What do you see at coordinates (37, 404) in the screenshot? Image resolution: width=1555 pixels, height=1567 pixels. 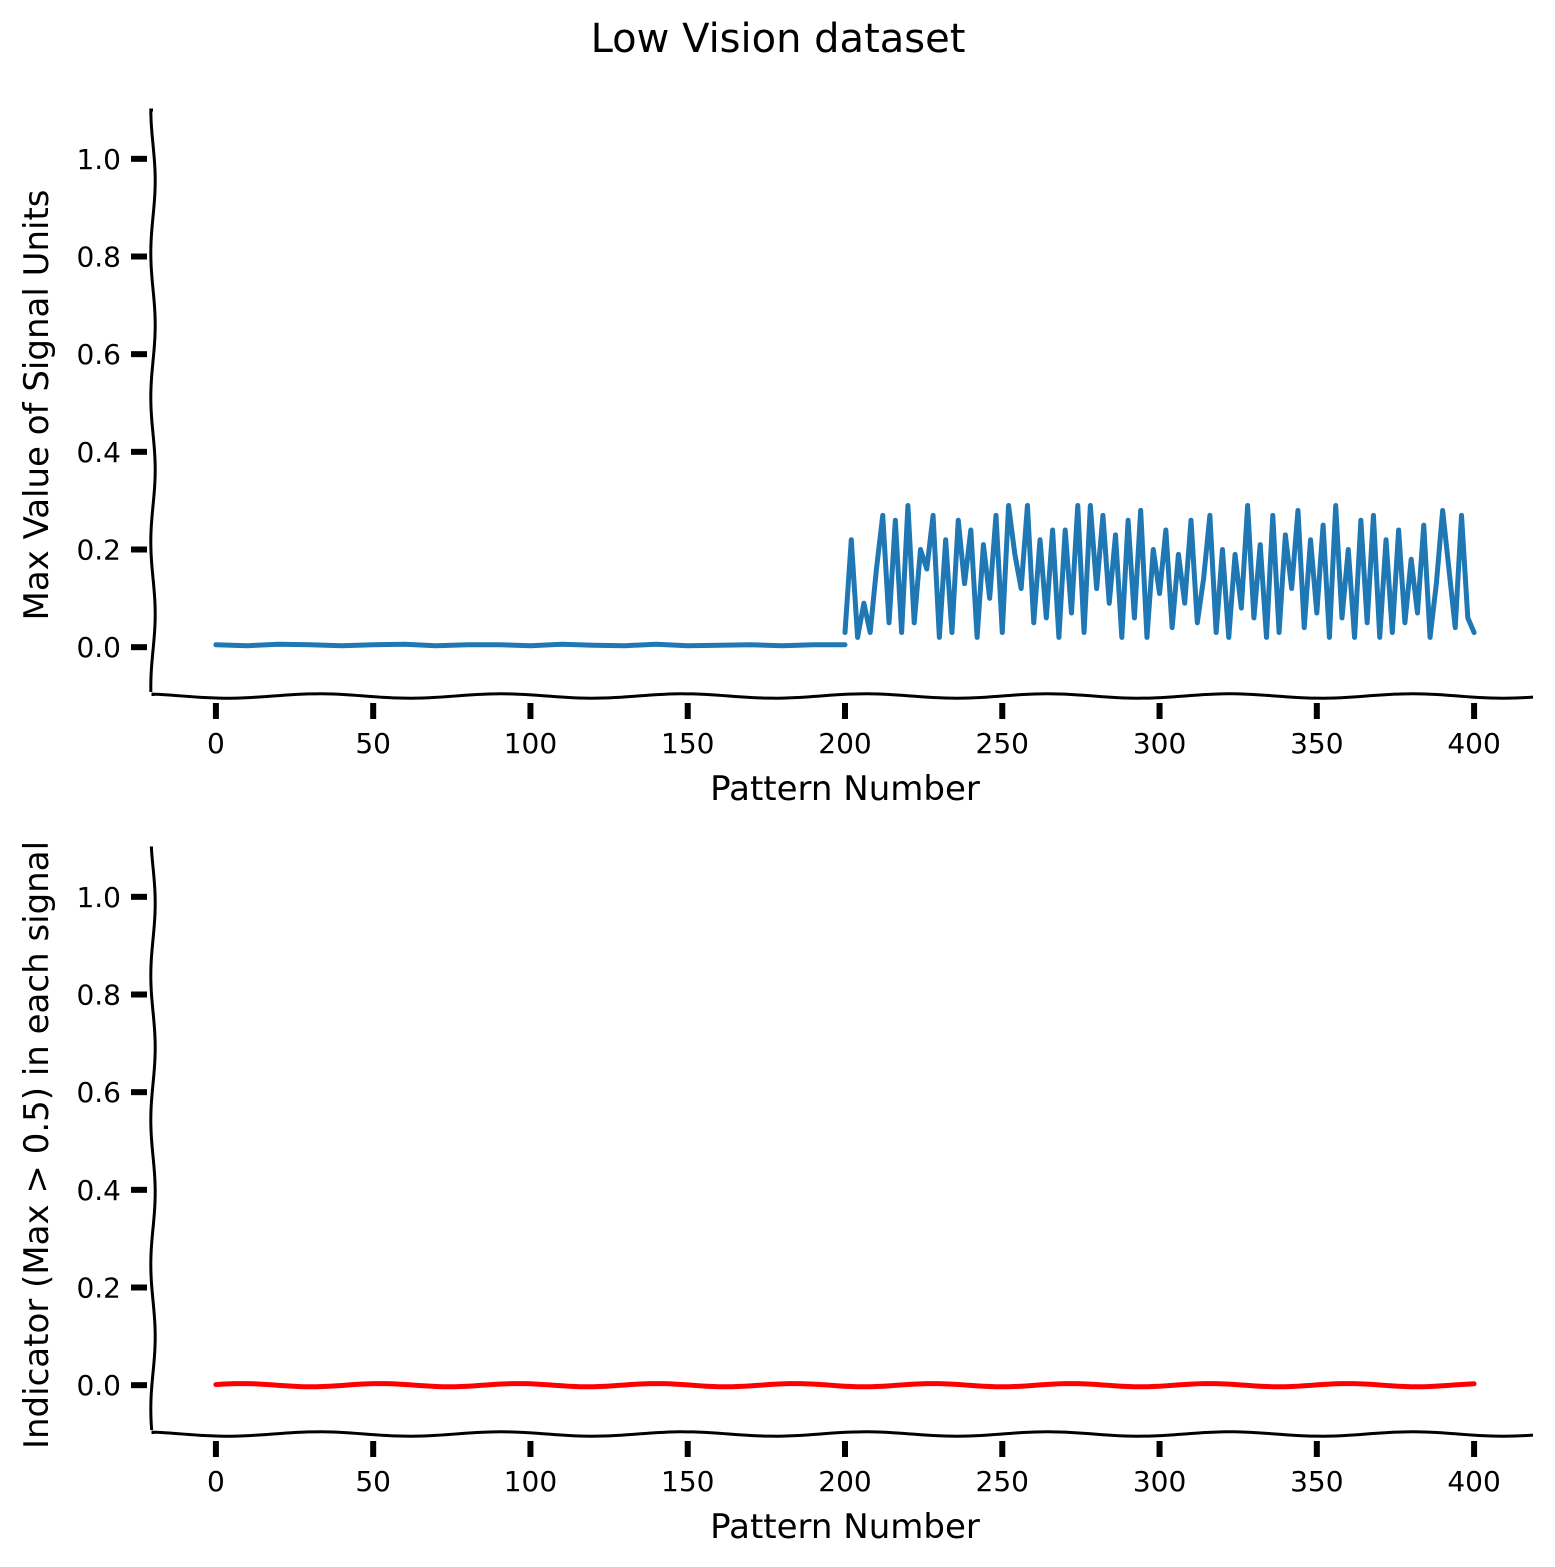 I see `y-axis-label: Max Value of Signal Units` at bounding box center [37, 404].